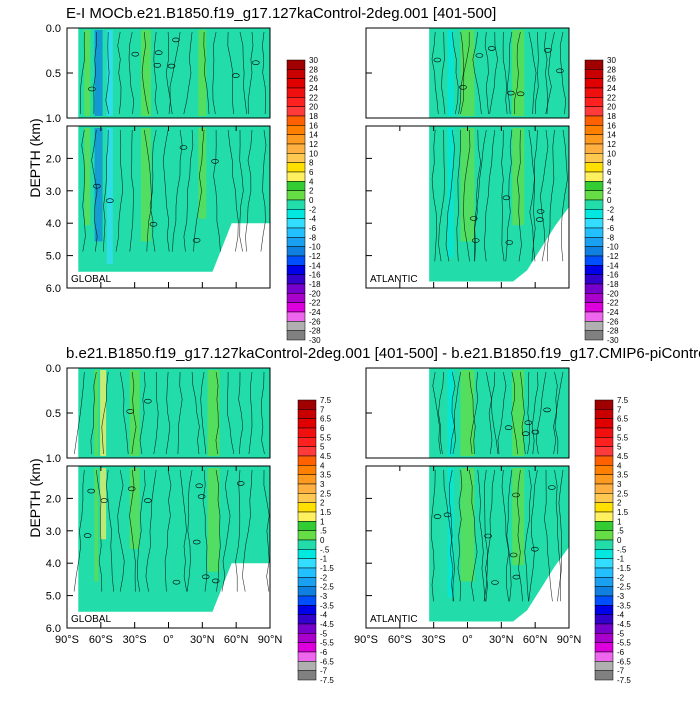  I want to click on colorbar-label: 24, so click(313, 88).